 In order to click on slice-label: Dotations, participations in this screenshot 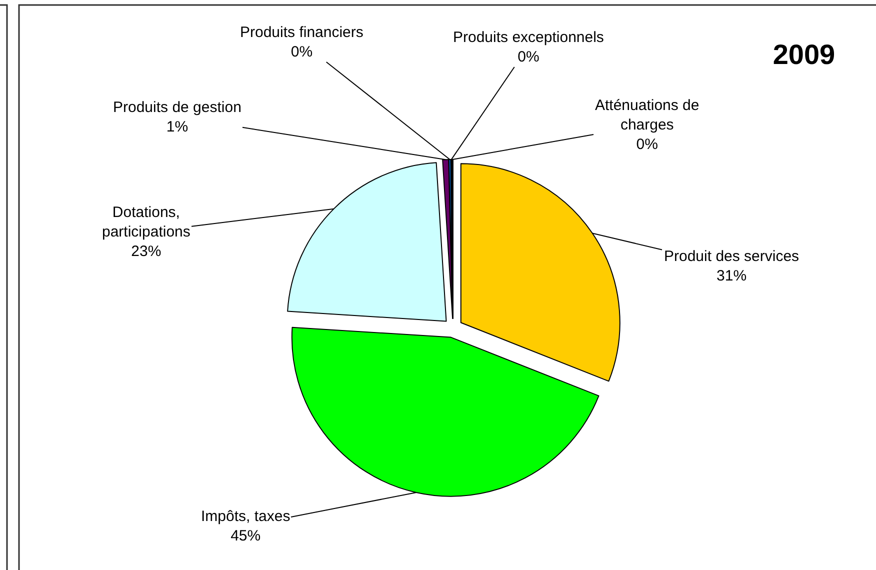, I will do `click(146, 222)`.